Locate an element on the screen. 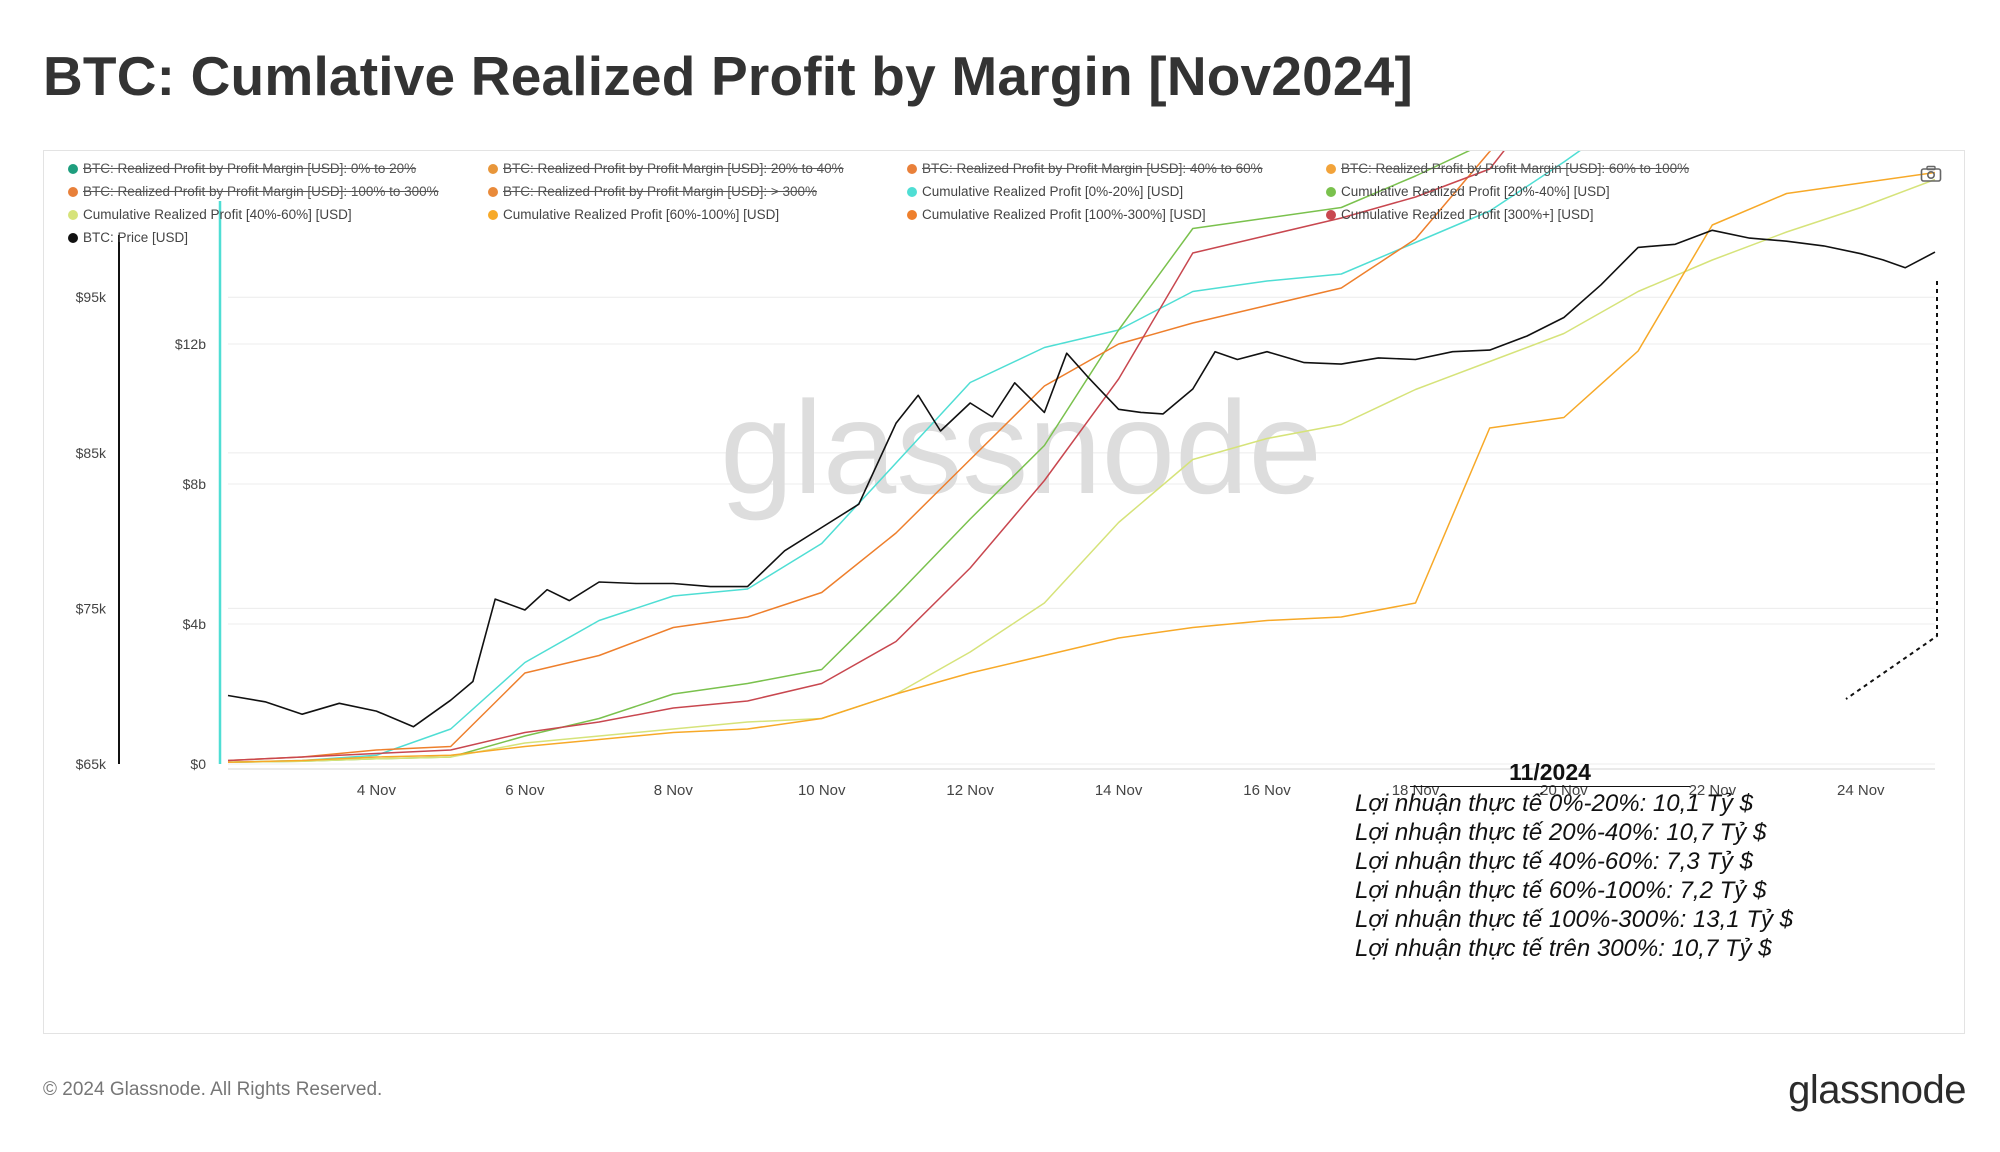 This screenshot has height=1152, width=2000. annotation-line: Lợi nhuận thực tế 60%-100%: 7,2 Tỷ $ is located at coordinates (1561, 890).